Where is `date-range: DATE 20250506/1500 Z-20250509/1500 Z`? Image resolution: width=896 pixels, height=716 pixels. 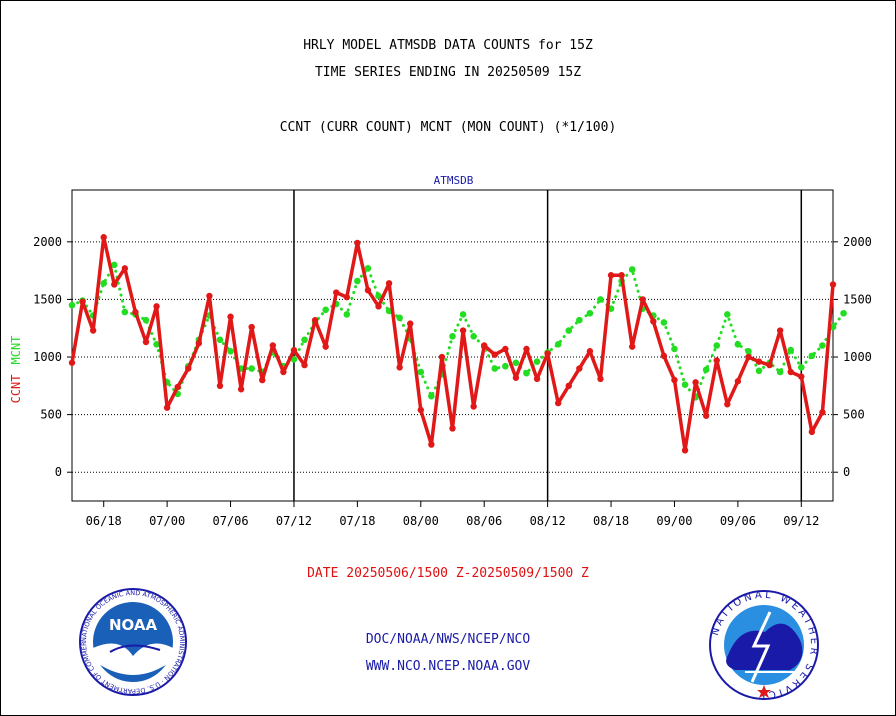
date-range: DATE 20250506/1500 Z-20250509/1500 Z is located at coordinates (448, 573).